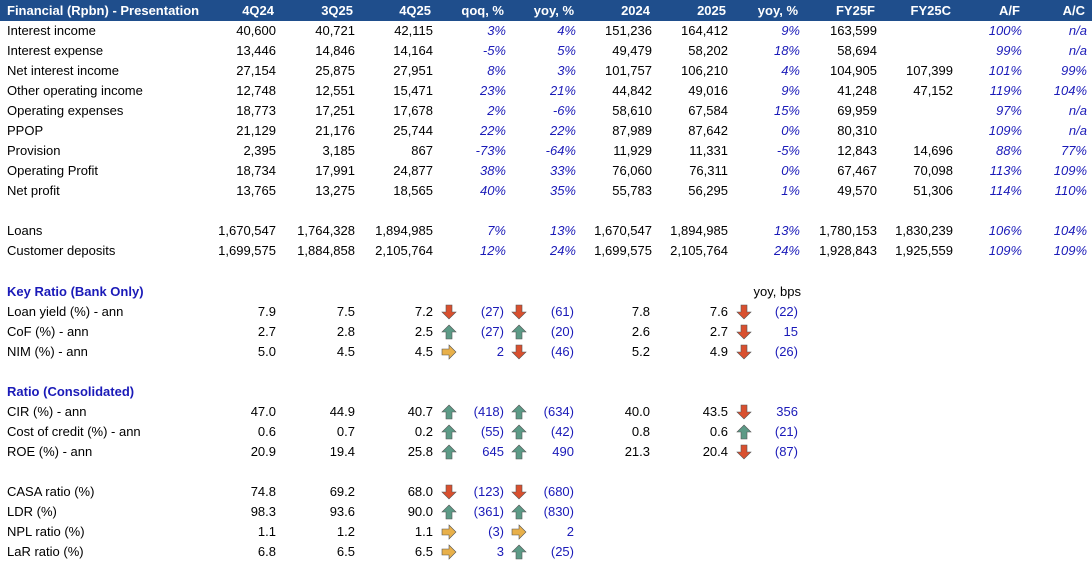 The height and width of the screenshot is (562, 1092). What do you see at coordinates (708, 90) in the screenshot?
I see `cell-2025: 49,016` at bounding box center [708, 90].